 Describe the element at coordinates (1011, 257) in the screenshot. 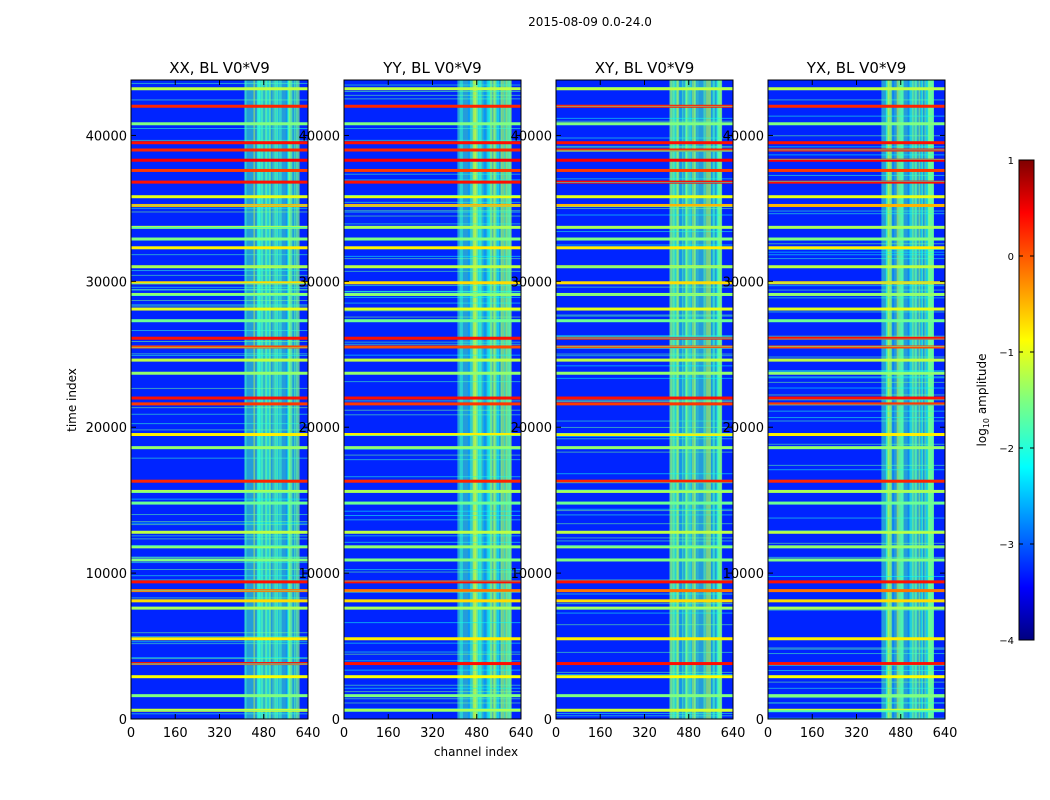

I see `colorbar-tick-label: 0` at that location.